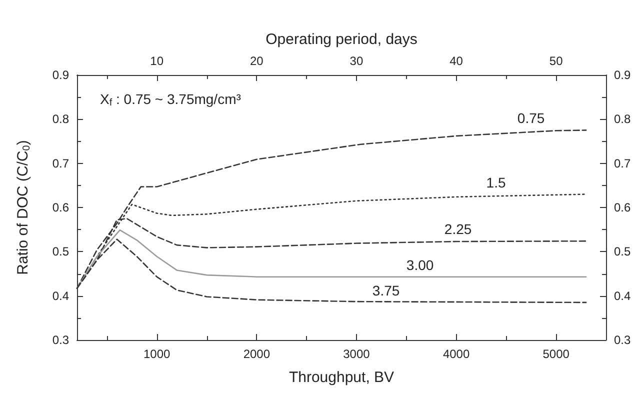 This screenshot has width=639, height=400. I want to click on y-tick-label: 0.6, so click(61, 207).